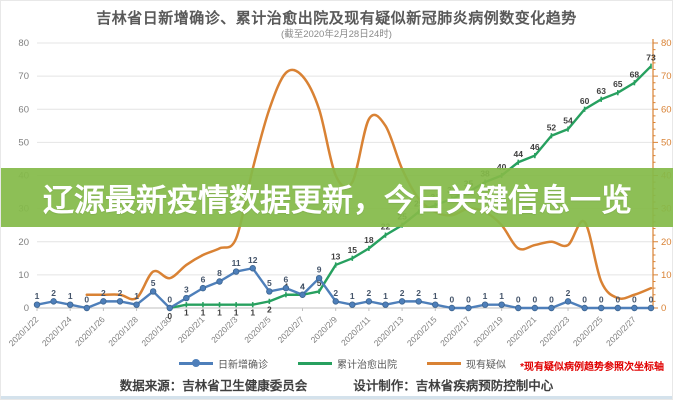 The height and width of the screenshot is (401, 673). Describe the element at coordinates (422, 331) in the screenshot. I see `svg-text: 2020/2/15` at that location.